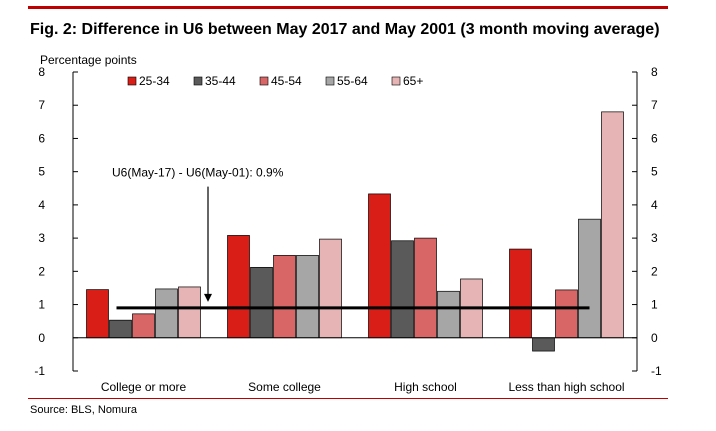 The image size is (716, 431). Describe the element at coordinates (612, 225) in the screenshot. I see `bar-65plus-less-than-high-school` at that location.